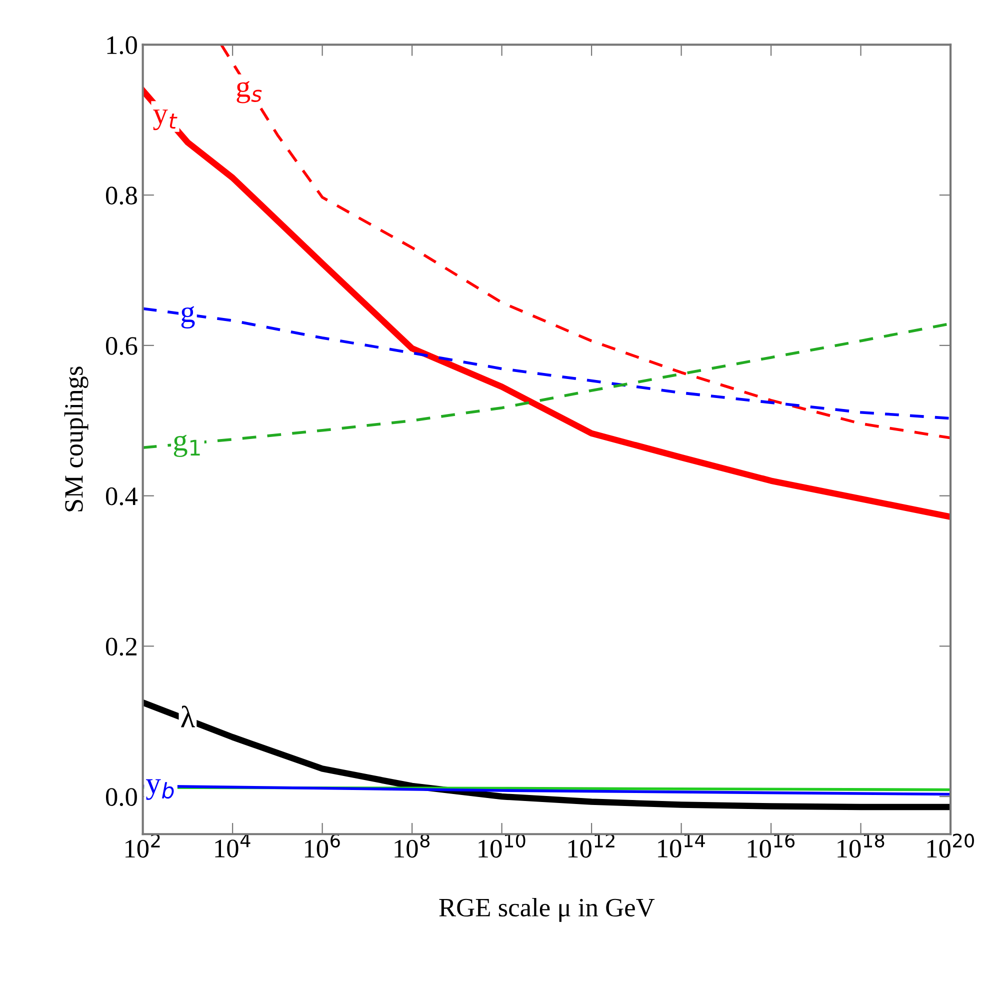 The image size is (985, 993). I want to click on series-label: g$_{s}$, so click(249, 92).